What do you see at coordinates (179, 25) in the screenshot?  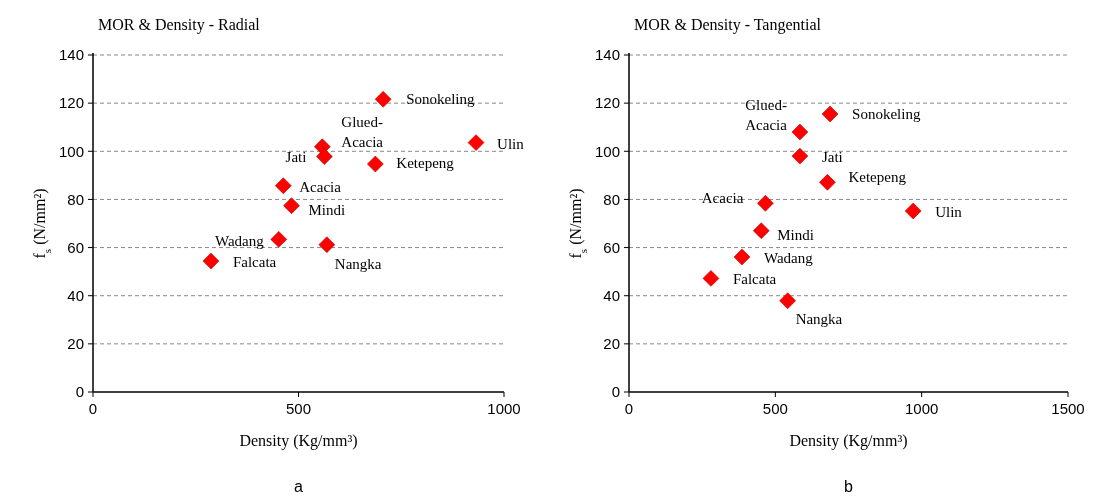 I see `chart-title: MOR & Density - Radial` at bounding box center [179, 25].